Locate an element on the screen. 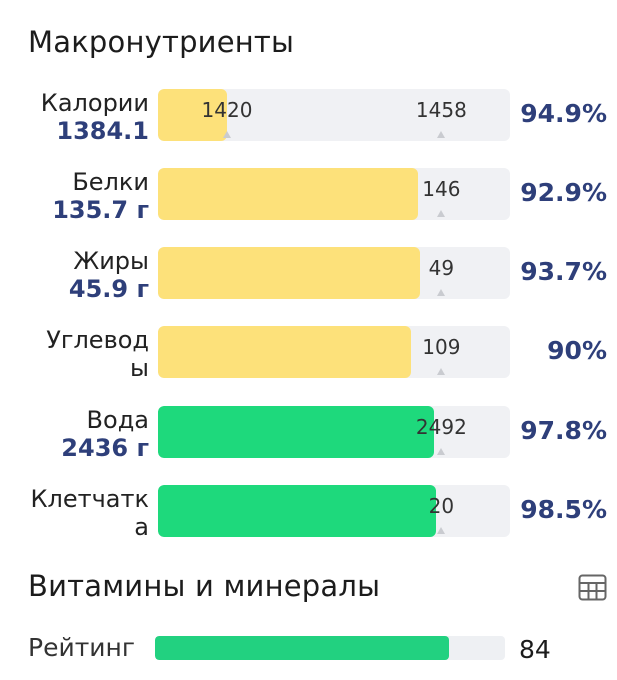  nutrient-label: Калории 1384.1 is located at coordinates (79, 117).